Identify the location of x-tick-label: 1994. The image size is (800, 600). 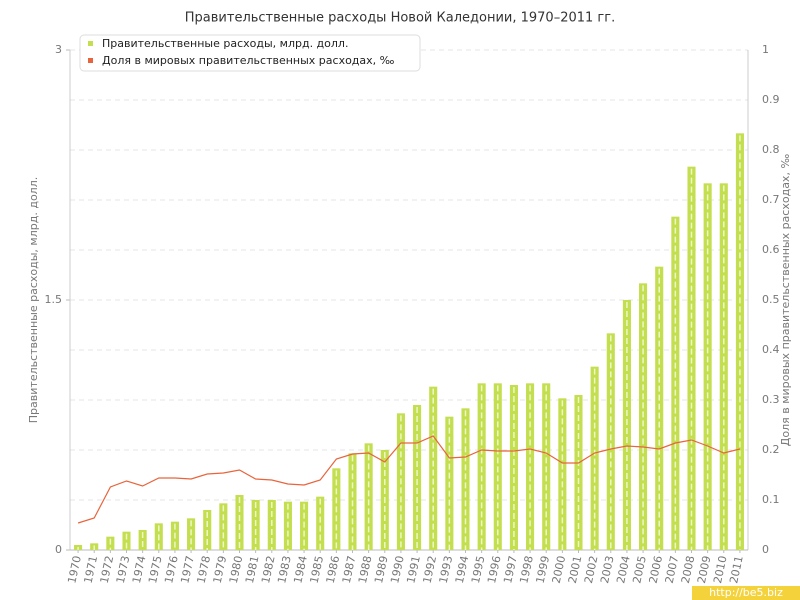
(462, 570).